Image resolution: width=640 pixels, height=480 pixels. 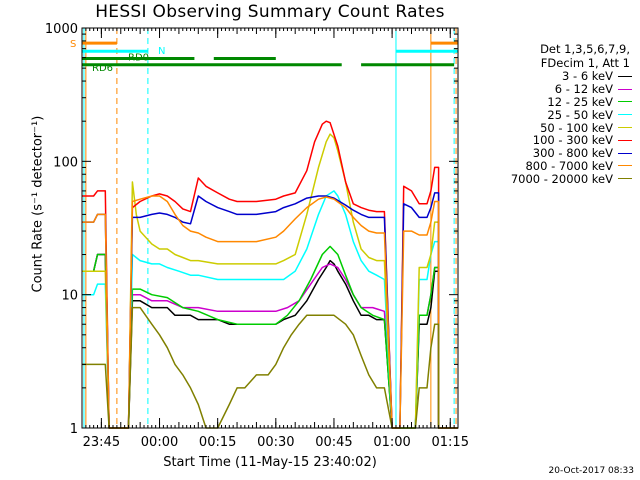 I want to click on legend-label: 3 - 6 keV, so click(x=587, y=76).